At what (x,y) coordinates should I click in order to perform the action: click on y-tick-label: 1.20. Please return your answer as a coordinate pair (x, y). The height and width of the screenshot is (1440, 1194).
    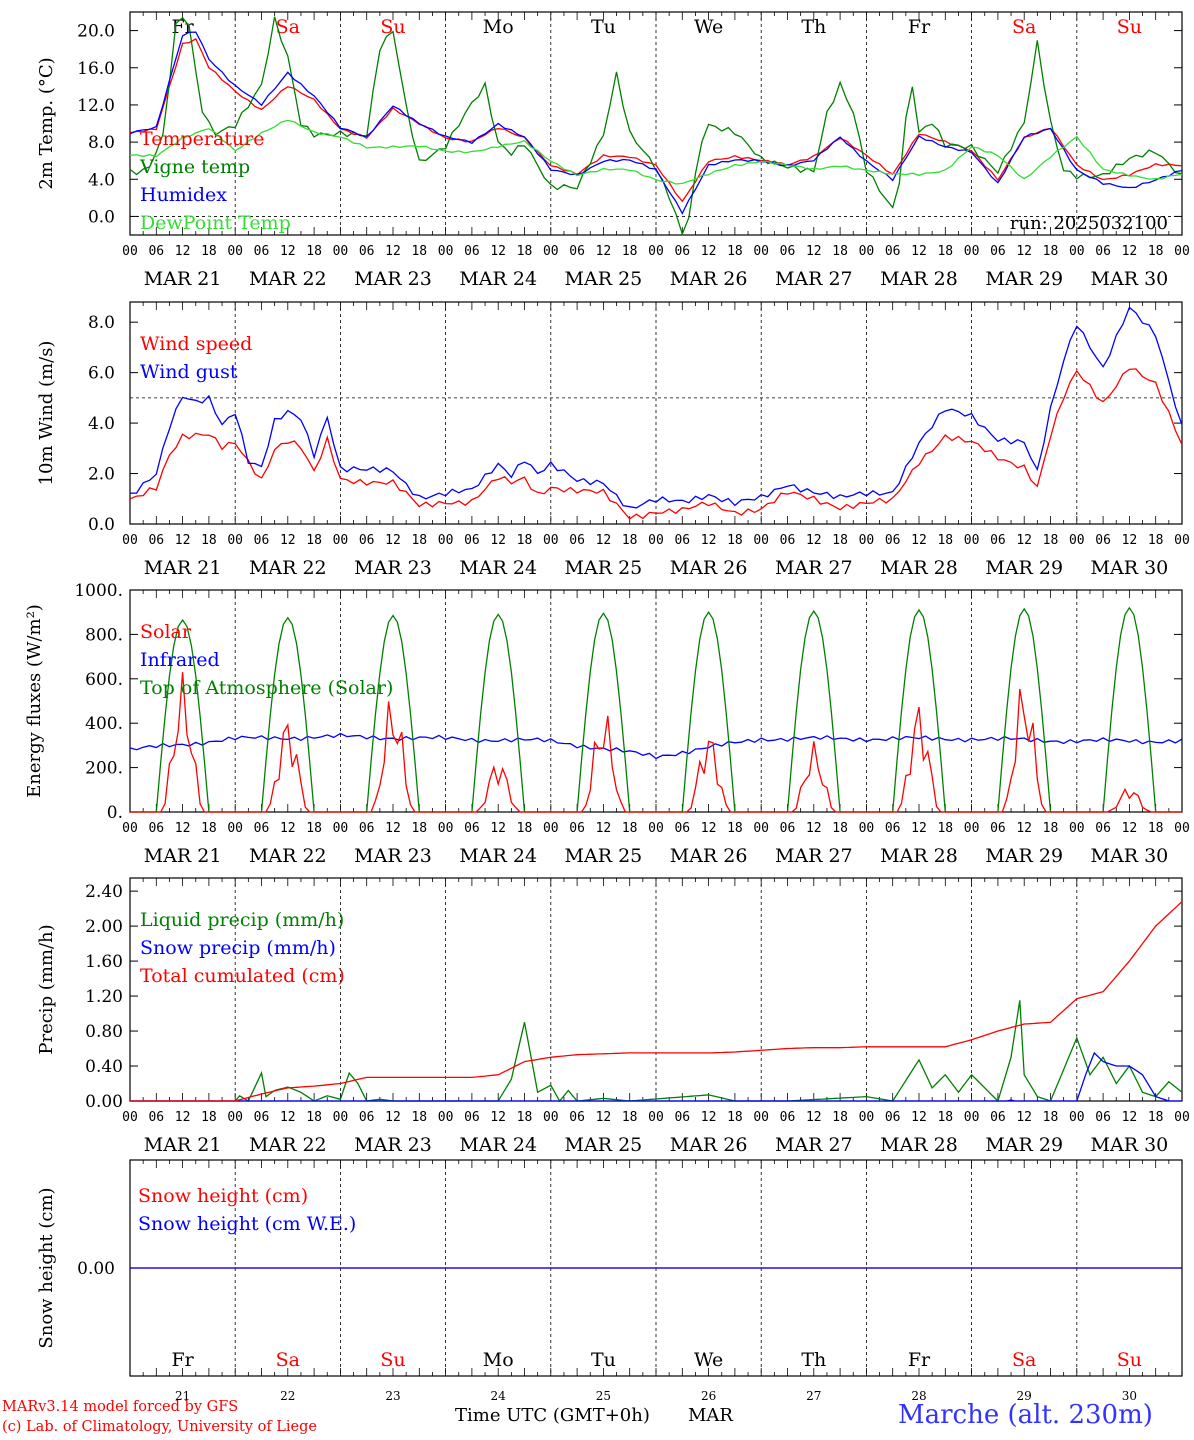
    Looking at the image, I should click on (104, 997).